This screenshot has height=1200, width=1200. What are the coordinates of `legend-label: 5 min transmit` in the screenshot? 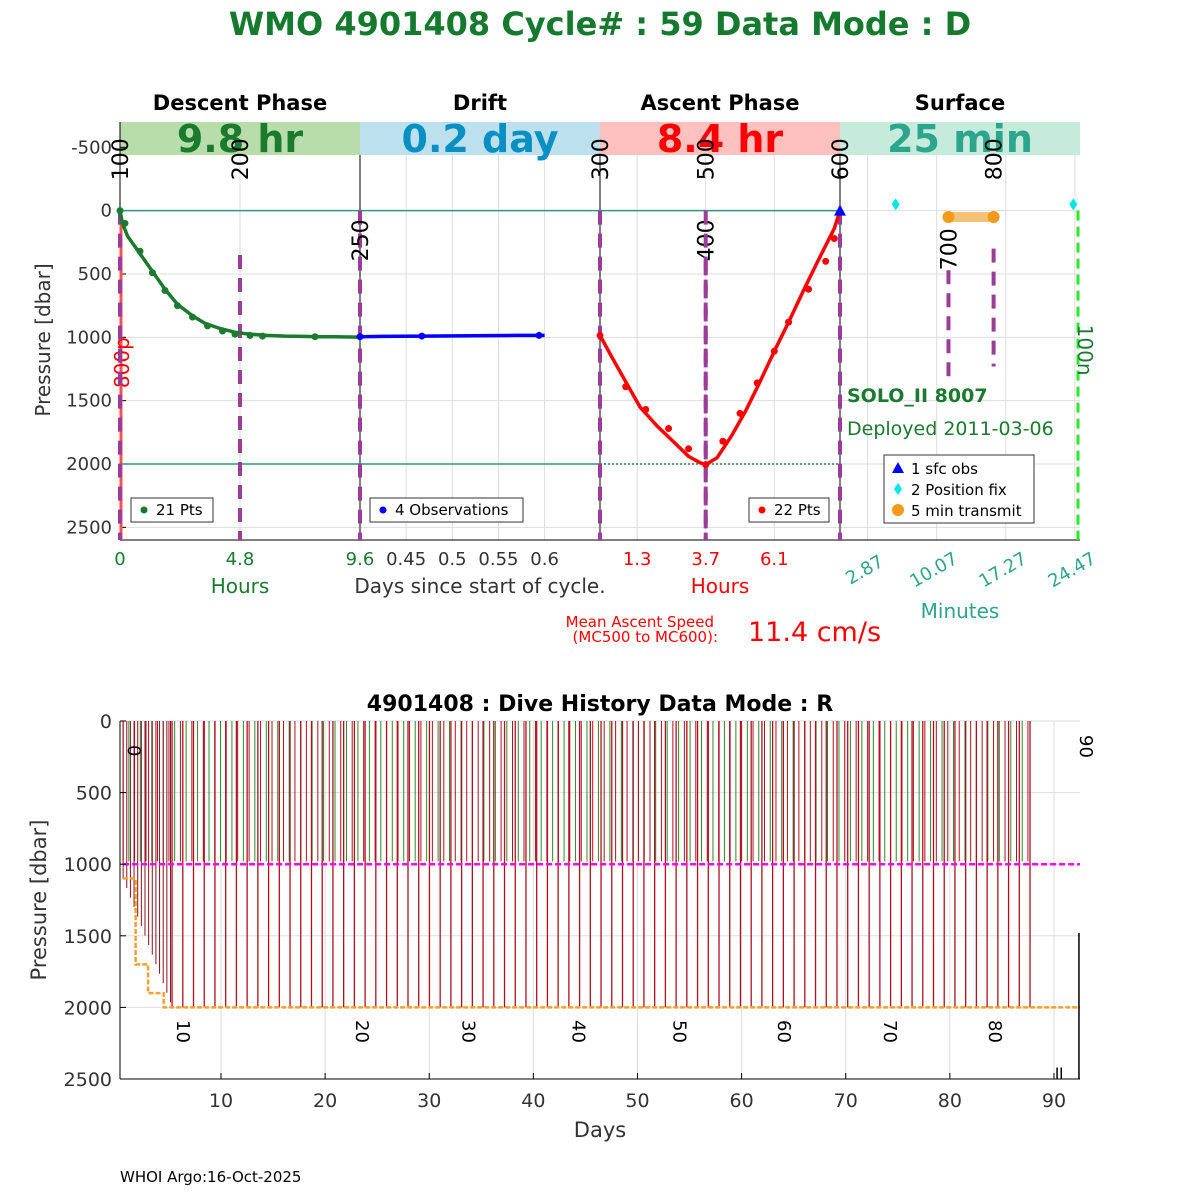 It's located at (966, 511).